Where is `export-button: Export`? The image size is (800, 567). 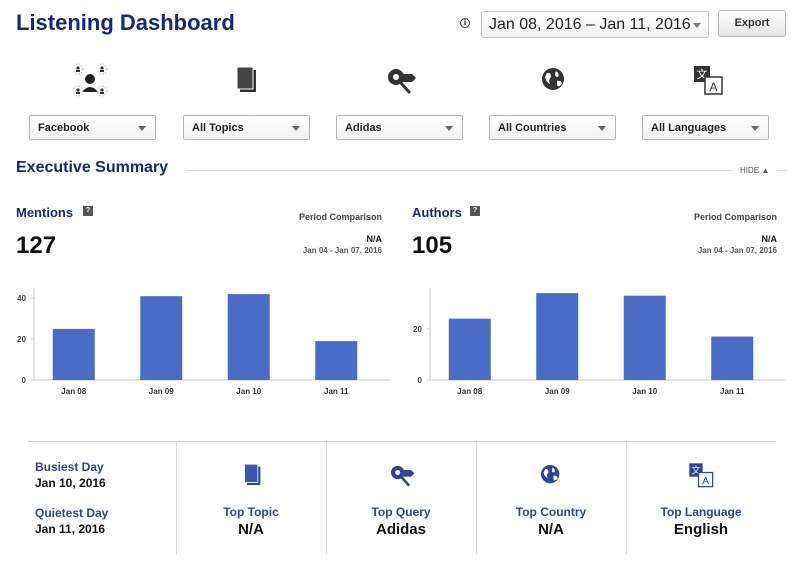
export-button: Export is located at coordinates (752, 23).